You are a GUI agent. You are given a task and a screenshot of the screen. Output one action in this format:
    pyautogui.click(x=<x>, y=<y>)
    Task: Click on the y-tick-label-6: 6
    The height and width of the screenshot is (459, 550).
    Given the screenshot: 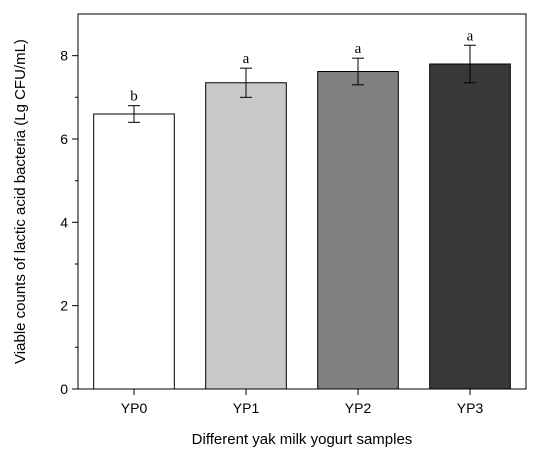 What is the action you would take?
    pyautogui.click(x=64, y=139)
    